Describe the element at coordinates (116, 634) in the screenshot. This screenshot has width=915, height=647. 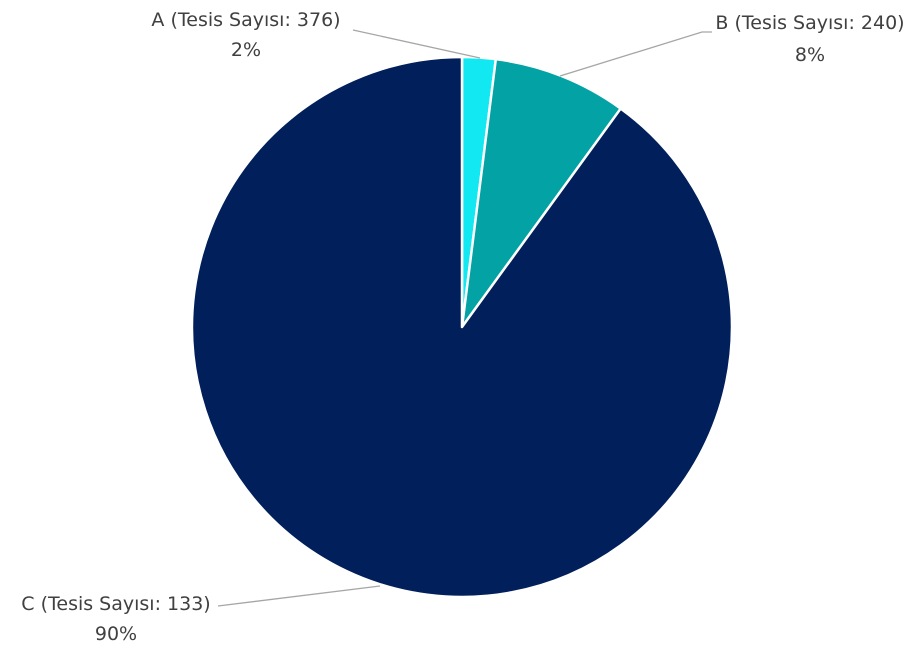
I see `slice-percent-c: 90%` at that location.